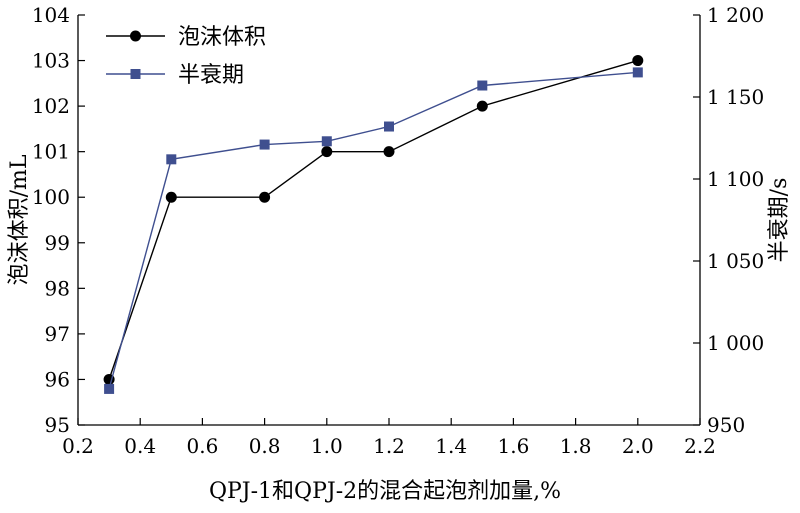 The image size is (800, 513). Describe the element at coordinates (51, 106) in the screenshot. I see `y-left-tick-label: 102` at that location.